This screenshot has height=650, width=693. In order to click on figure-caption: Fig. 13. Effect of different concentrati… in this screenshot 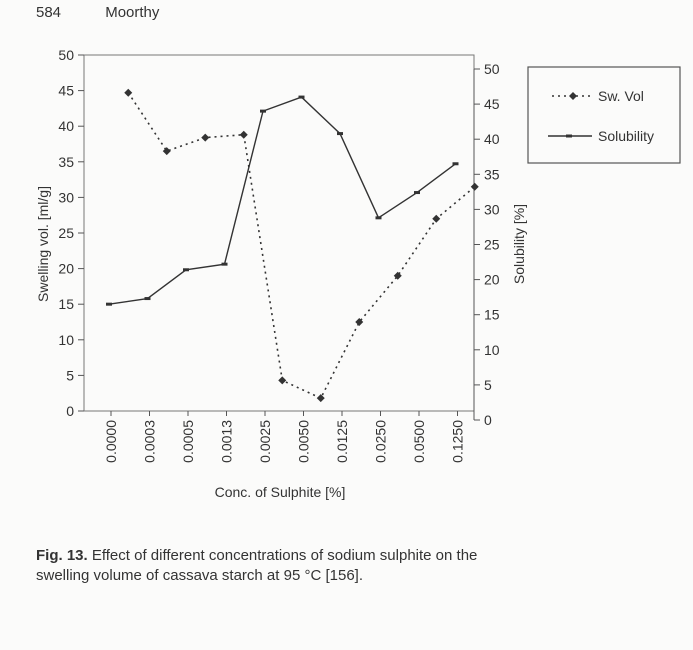, I will do `click(276, 566)`.